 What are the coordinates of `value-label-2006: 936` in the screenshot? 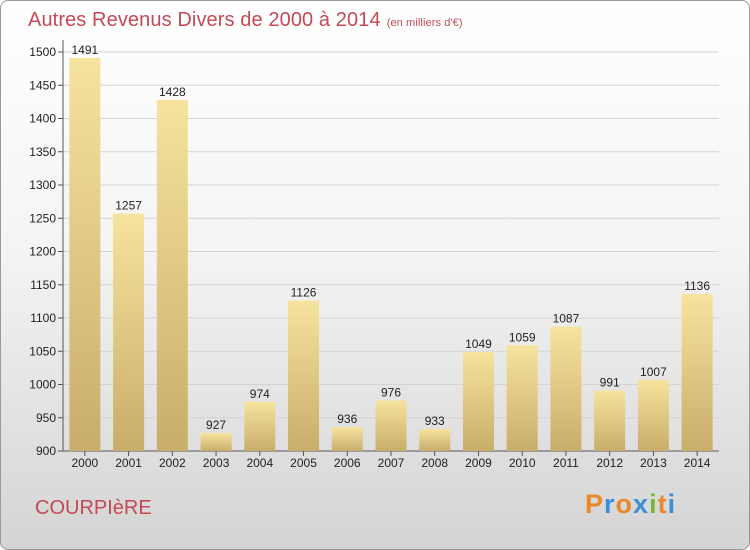 It's located at (347, 419).